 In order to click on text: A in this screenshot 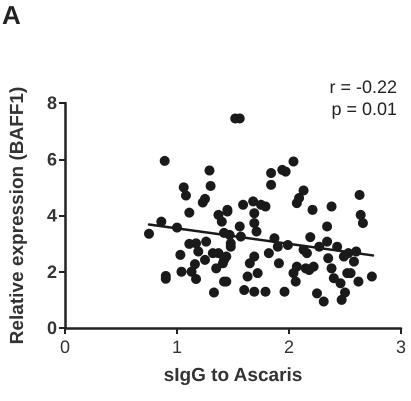, I will do `click(11, 15)`.